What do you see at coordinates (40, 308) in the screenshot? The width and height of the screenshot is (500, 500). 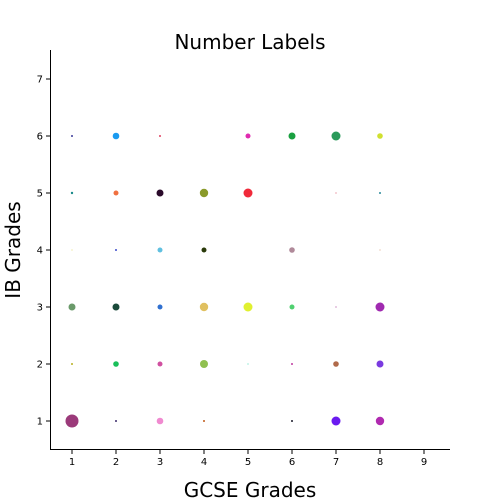 I see `y-tick-label: 3` at bounding box center [40, 308].